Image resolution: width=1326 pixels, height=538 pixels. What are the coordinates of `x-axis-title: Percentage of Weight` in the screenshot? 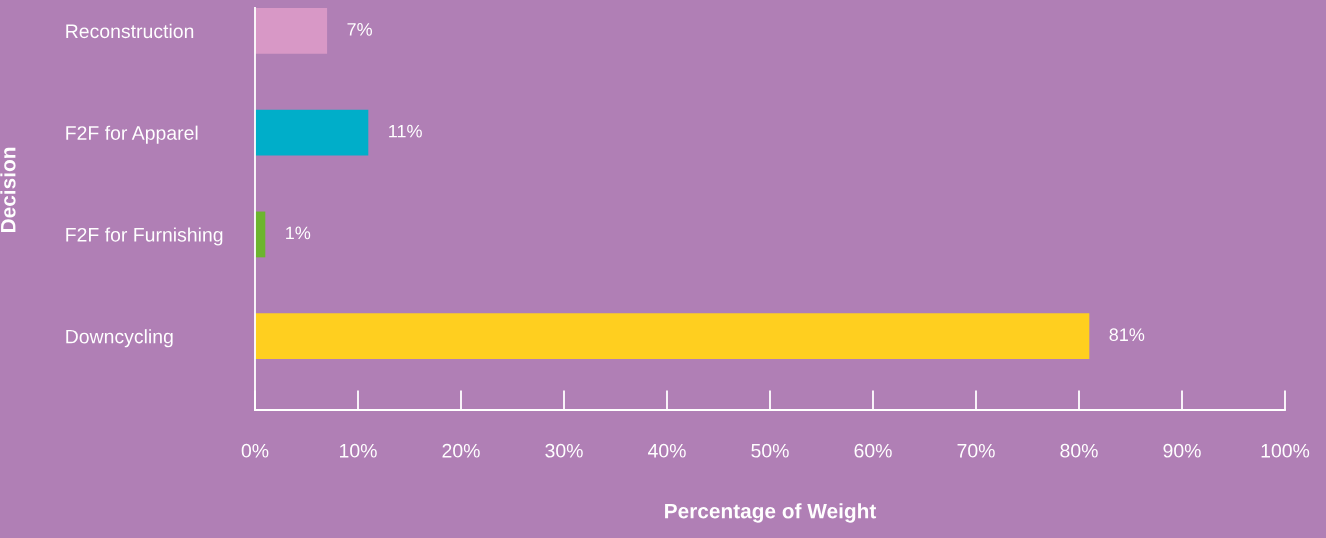 It's located at (771, 513).